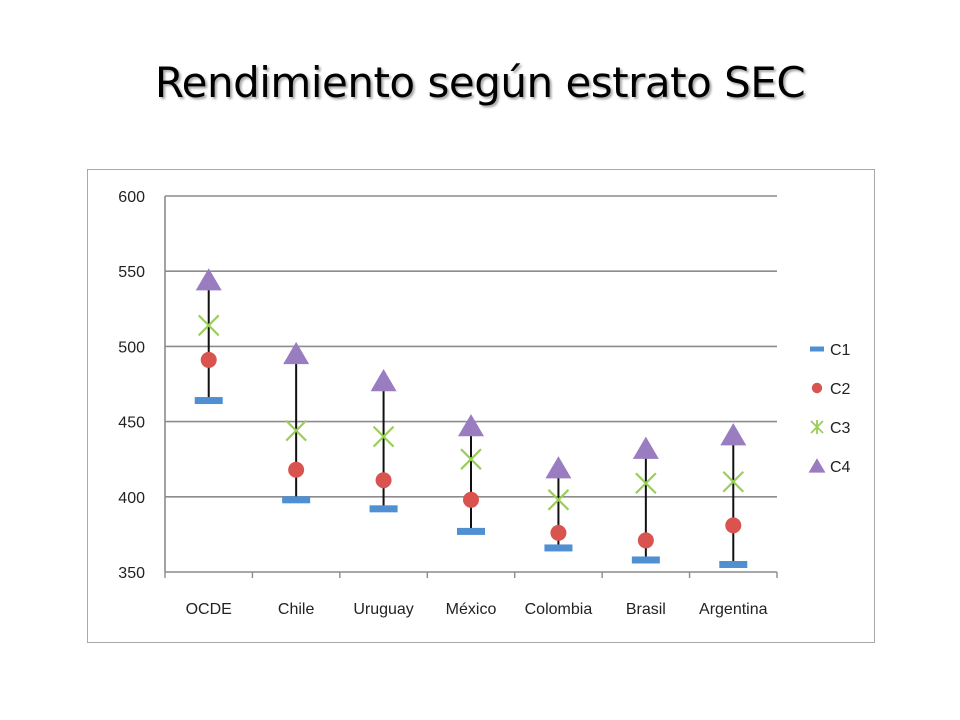 This screenshot has height=720, width=960. Describe the element at coordinates (131, 423) in the screenshot. I see `y-tick-label: 450` at that location.